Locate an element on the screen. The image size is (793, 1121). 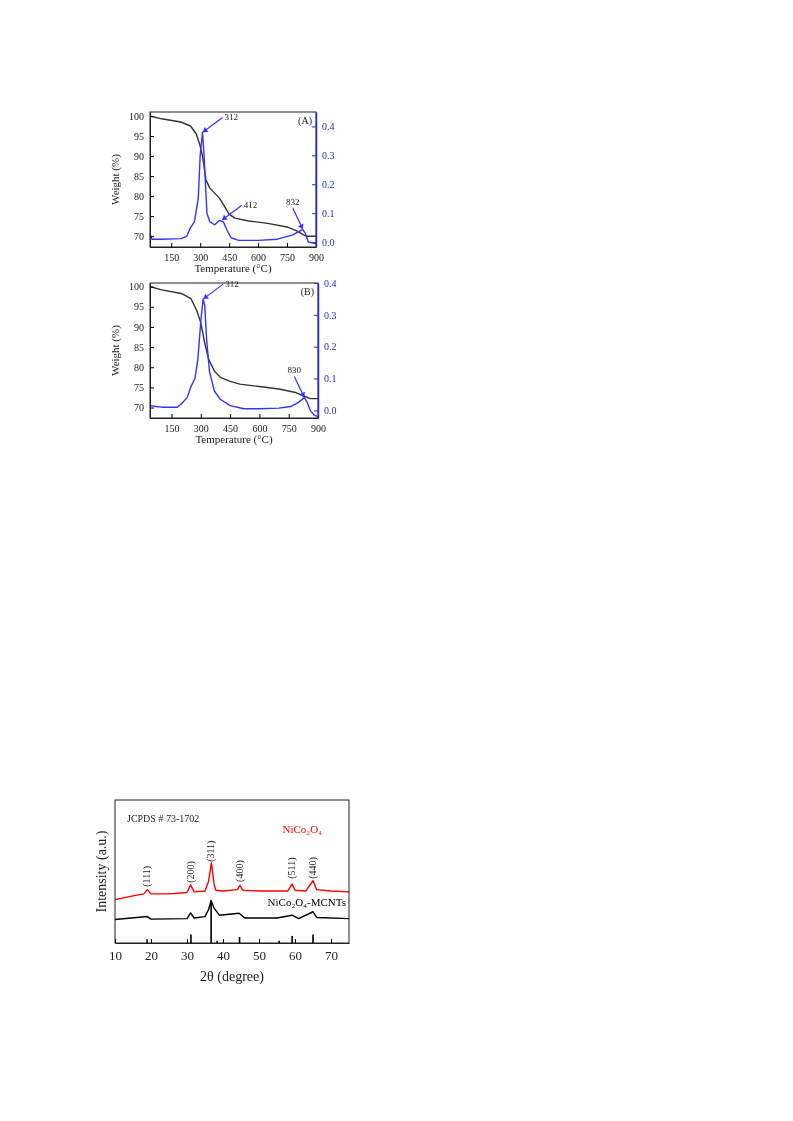
text: JCPDS # 73-1702 is located at coordinates (163, 818).